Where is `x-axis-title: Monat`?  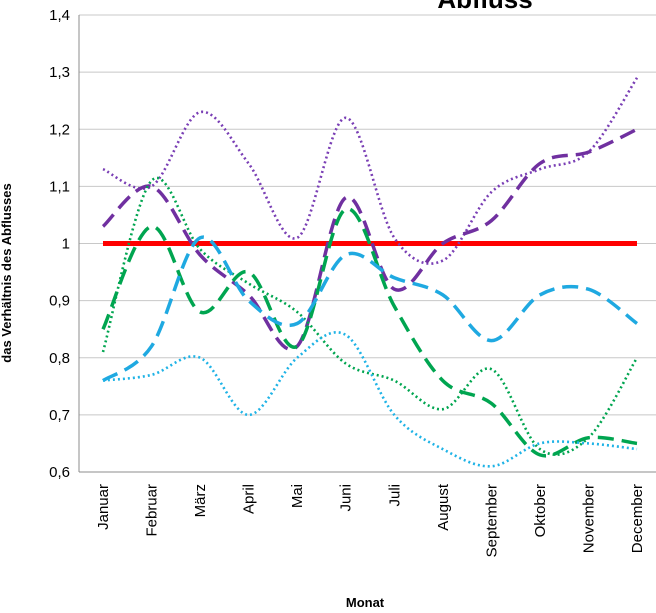
x-axis-title: Monat is located at coordinates (365, 602).